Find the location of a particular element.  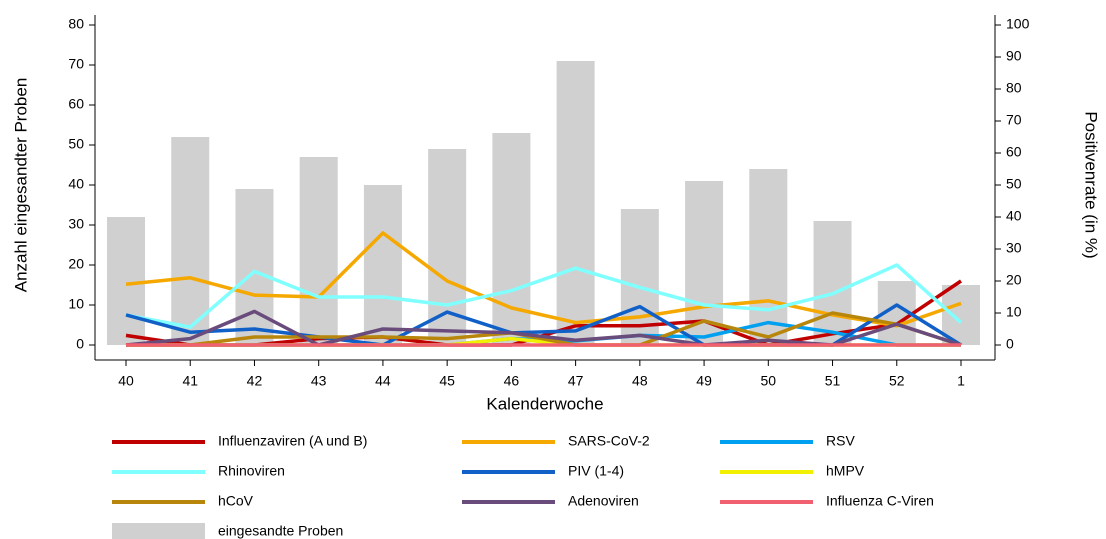

y-tick-label: 70 is located at coordinates (76, 64).